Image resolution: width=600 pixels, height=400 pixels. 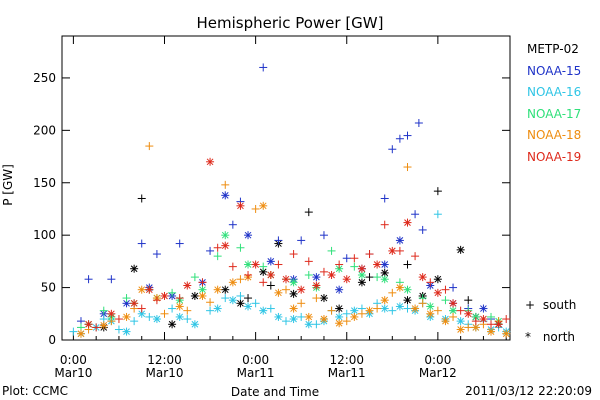 I want to click on y-tick-label: 50, so click(x=48, y=288).